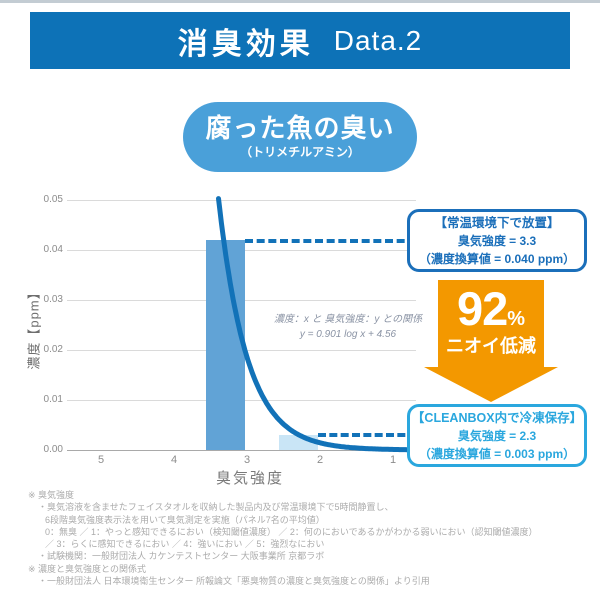  I want to click on odor-subject-pill: 腐った魚の臭い （トリメチルアミン）, so click(300, 137).